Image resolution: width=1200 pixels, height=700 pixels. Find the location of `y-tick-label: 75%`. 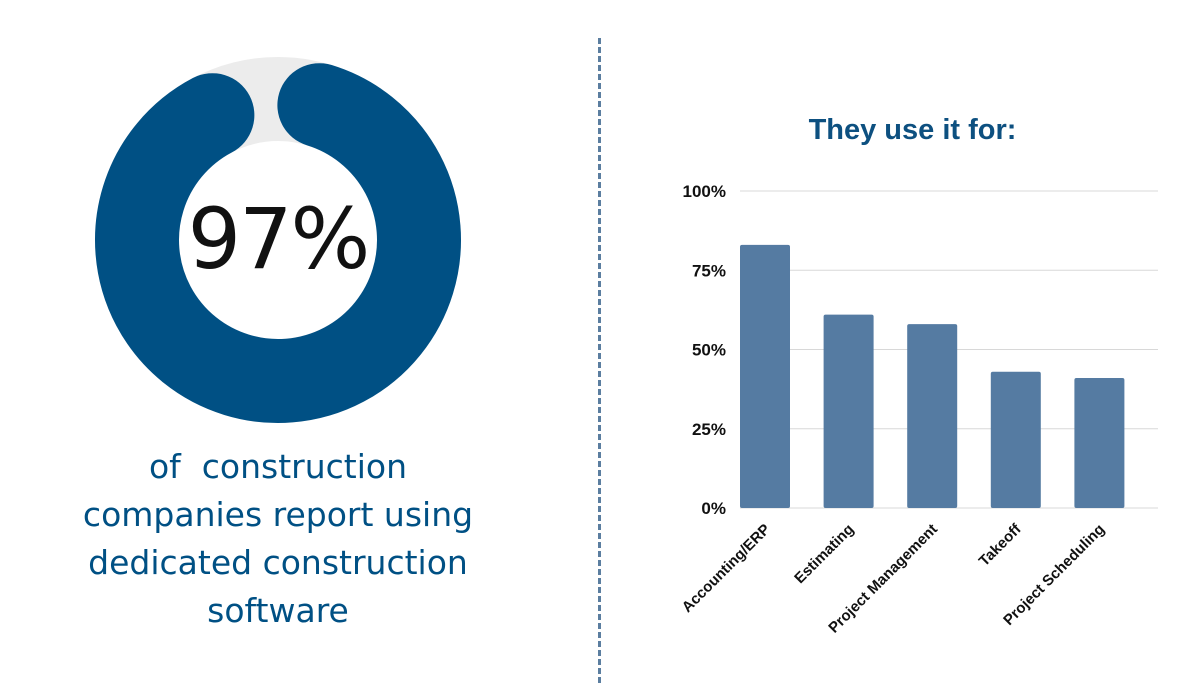

y-tick-label: 75% is located at coordinates (709, 270).